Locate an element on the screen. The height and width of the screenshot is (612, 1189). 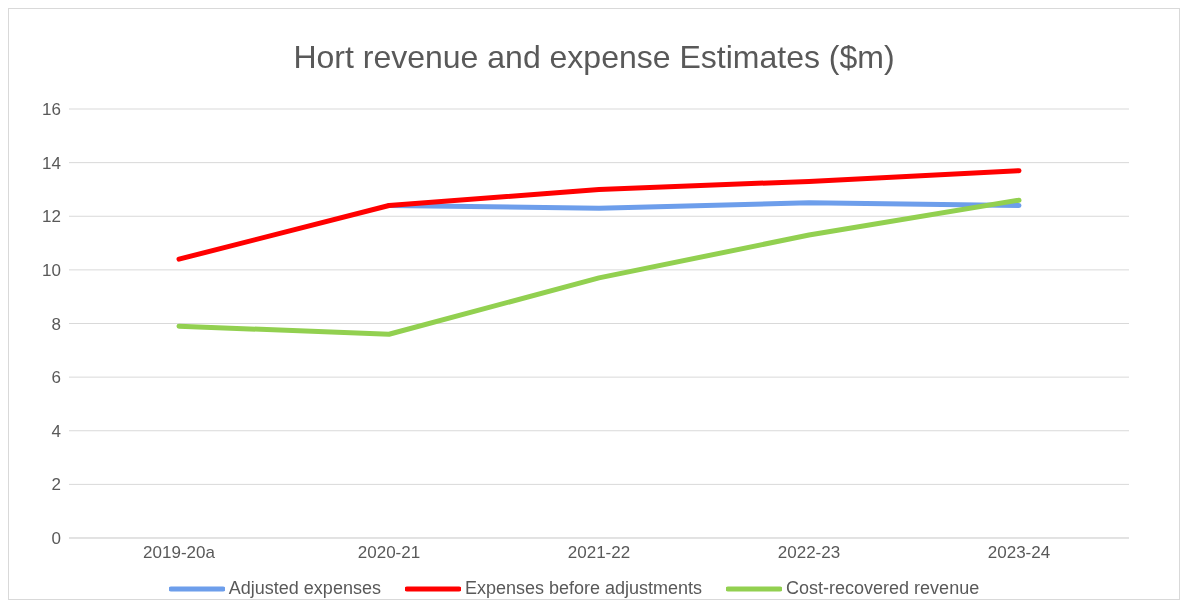
y-tick-label: 6 is located at coordinates (56, 378).